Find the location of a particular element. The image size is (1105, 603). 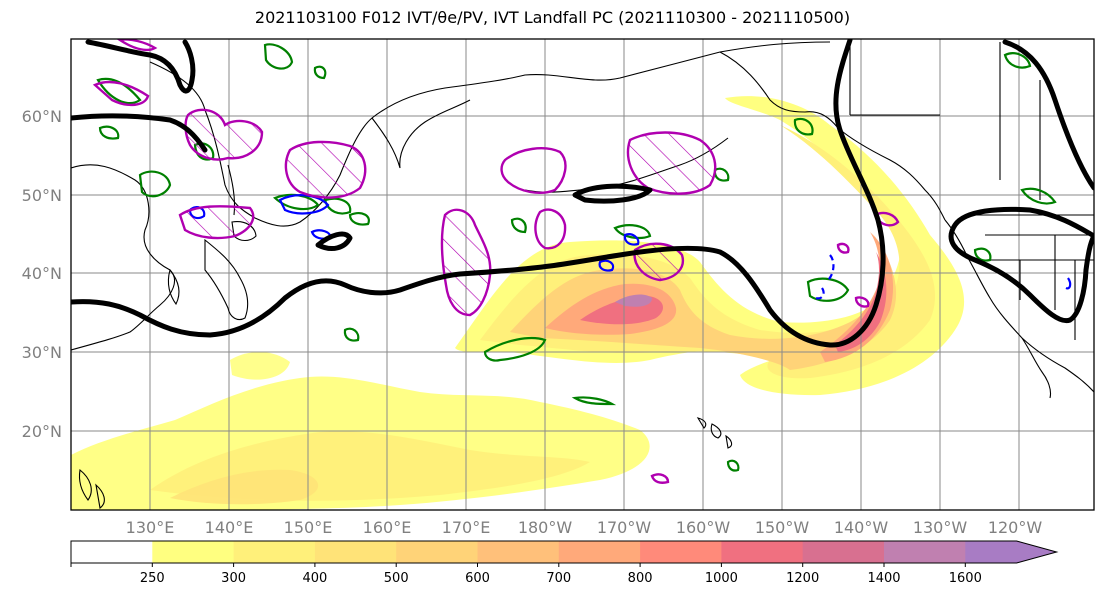

lon-label: 140°W is located at coordinates (861, 527).